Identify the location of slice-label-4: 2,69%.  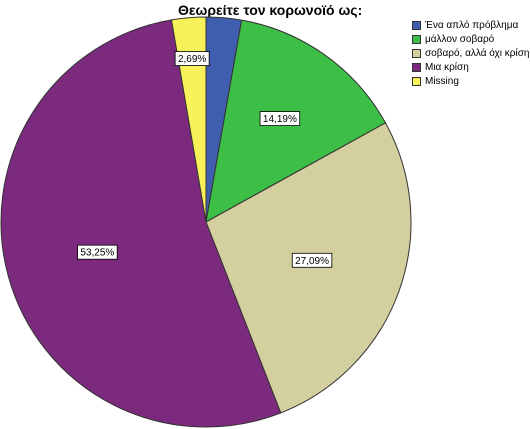
(192, 58).